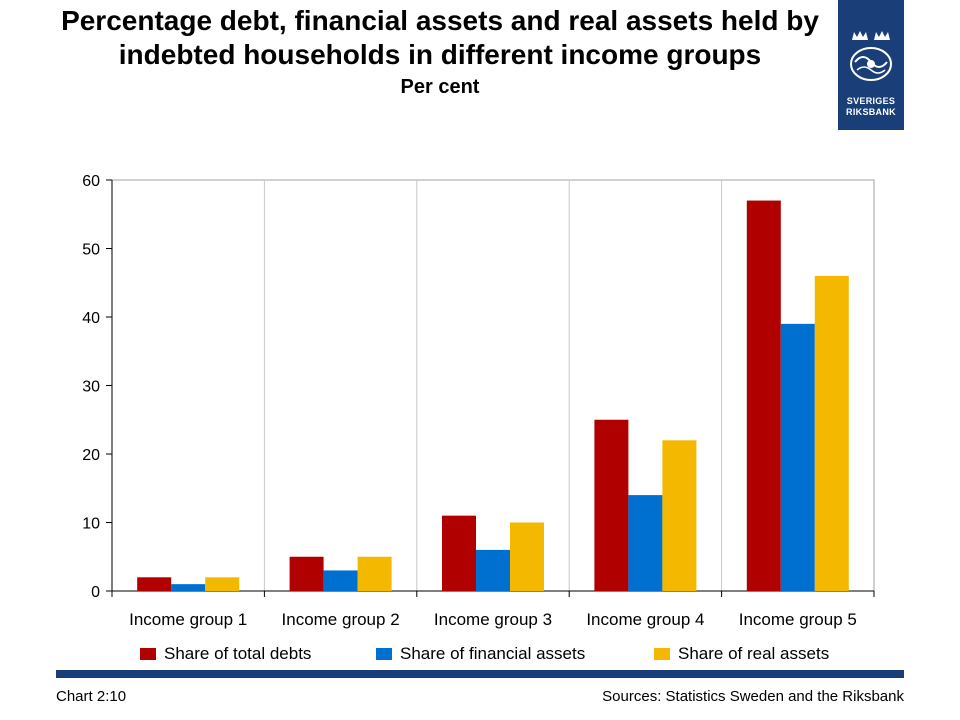  I want to click on riksbank-crest-icon, so click(871, 56).